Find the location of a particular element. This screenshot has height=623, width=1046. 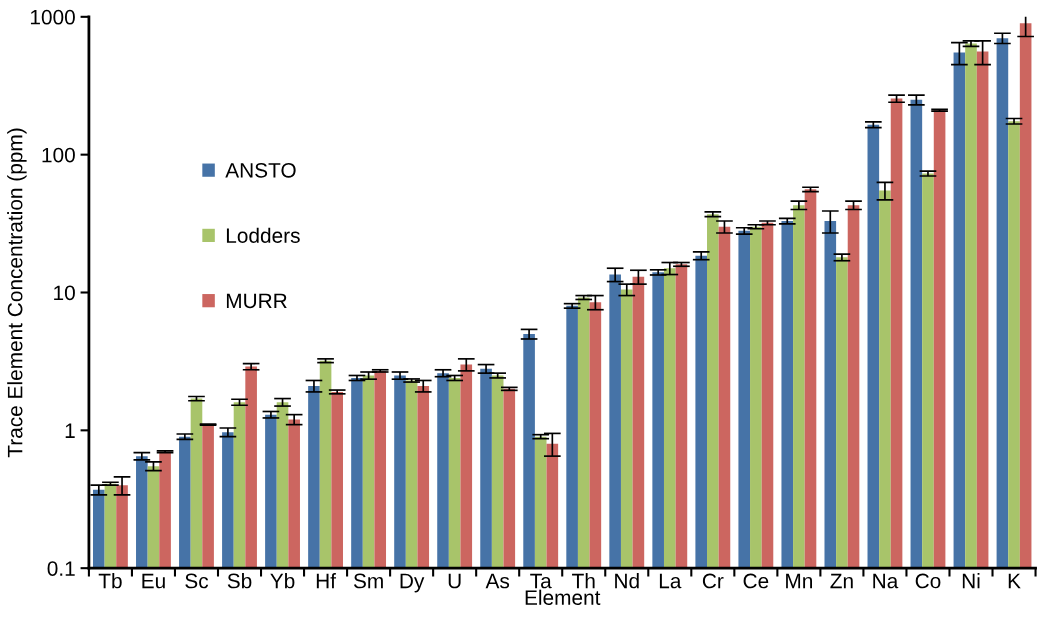

x-tick-label: K is located at coordinates (1014, 581).